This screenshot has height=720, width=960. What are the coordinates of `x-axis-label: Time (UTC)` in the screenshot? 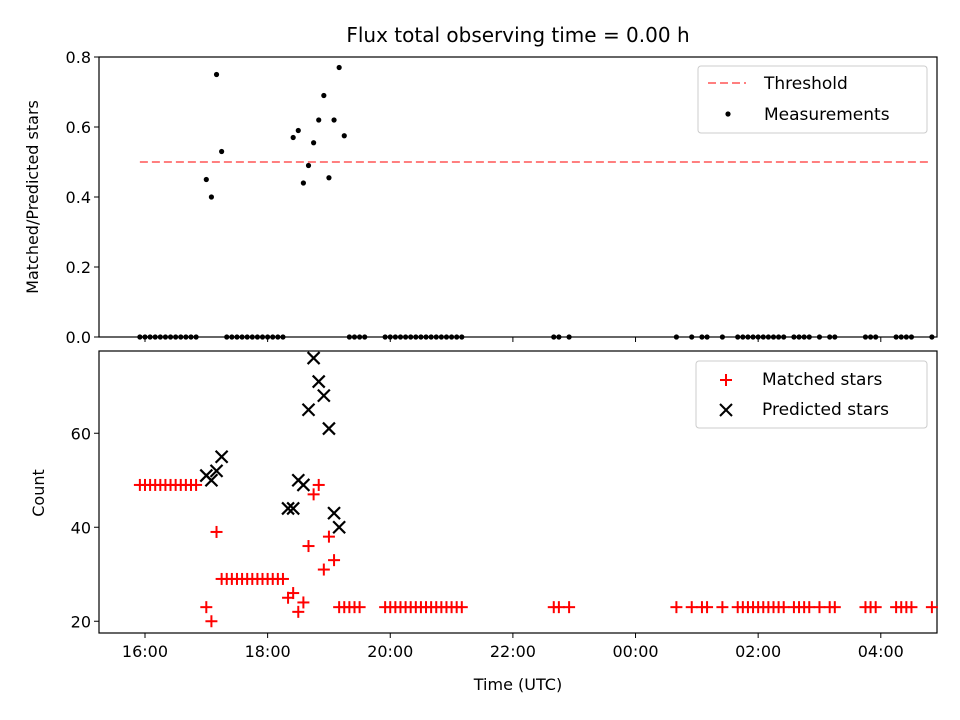 It's located at (517, 684).